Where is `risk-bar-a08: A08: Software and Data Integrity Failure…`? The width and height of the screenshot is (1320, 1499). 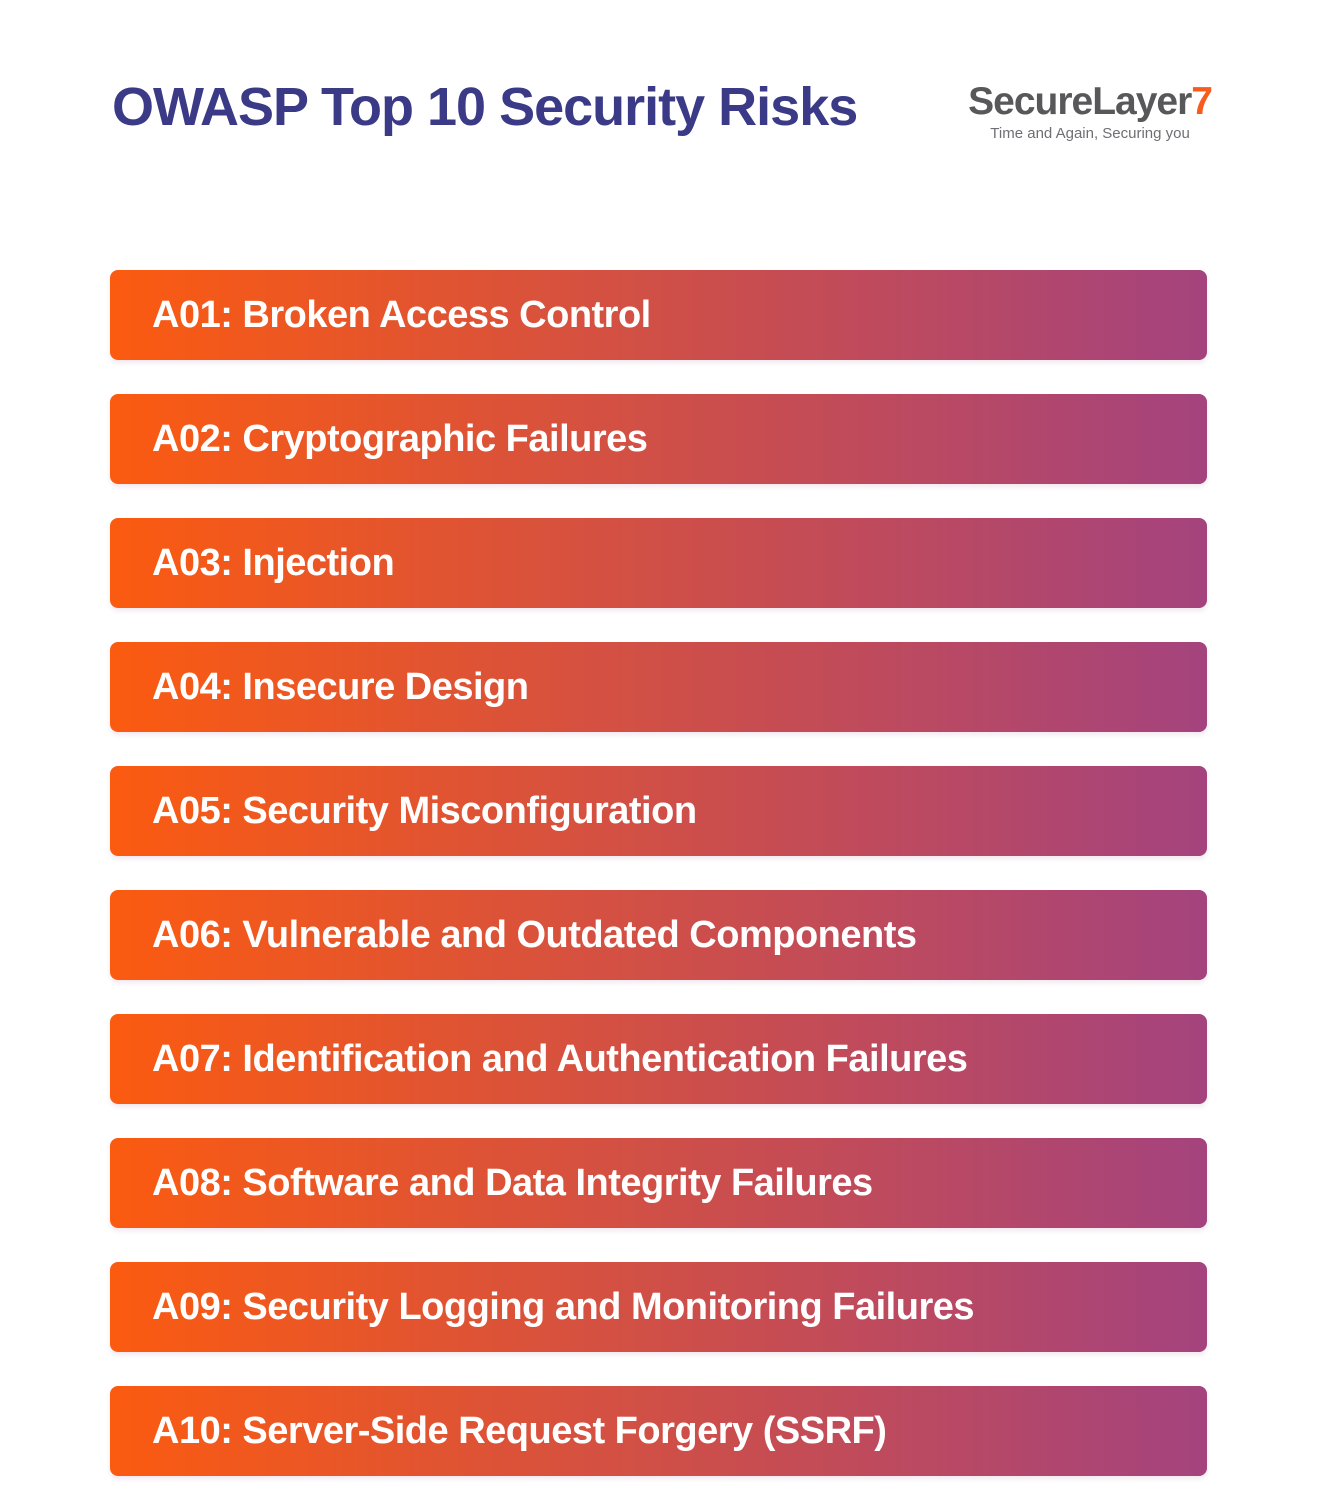
risk-bar-a08: A08: Software and Data Integrity Failure… is located at coordinates (658, 1183).